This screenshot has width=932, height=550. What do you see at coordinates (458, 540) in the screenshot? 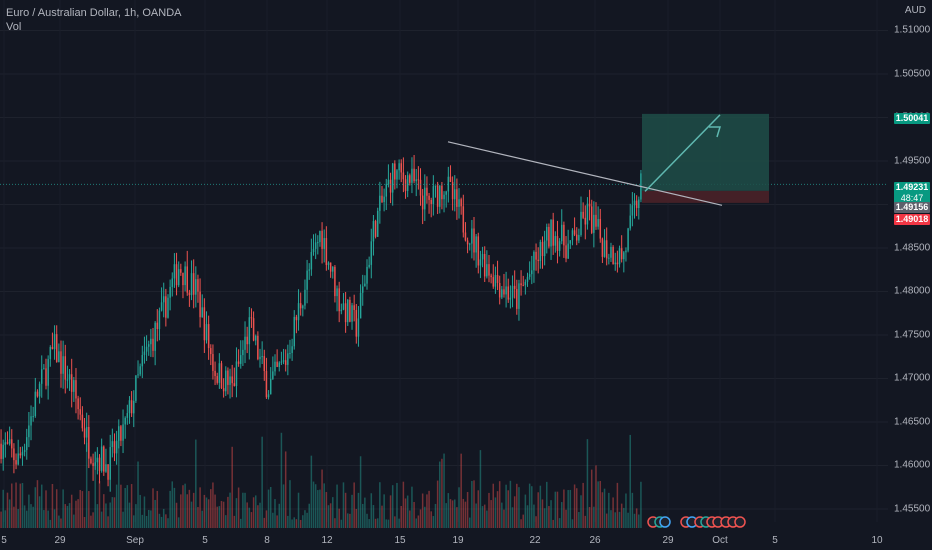
I see `time-tick-label: 19` at bounding box center [458, 540].